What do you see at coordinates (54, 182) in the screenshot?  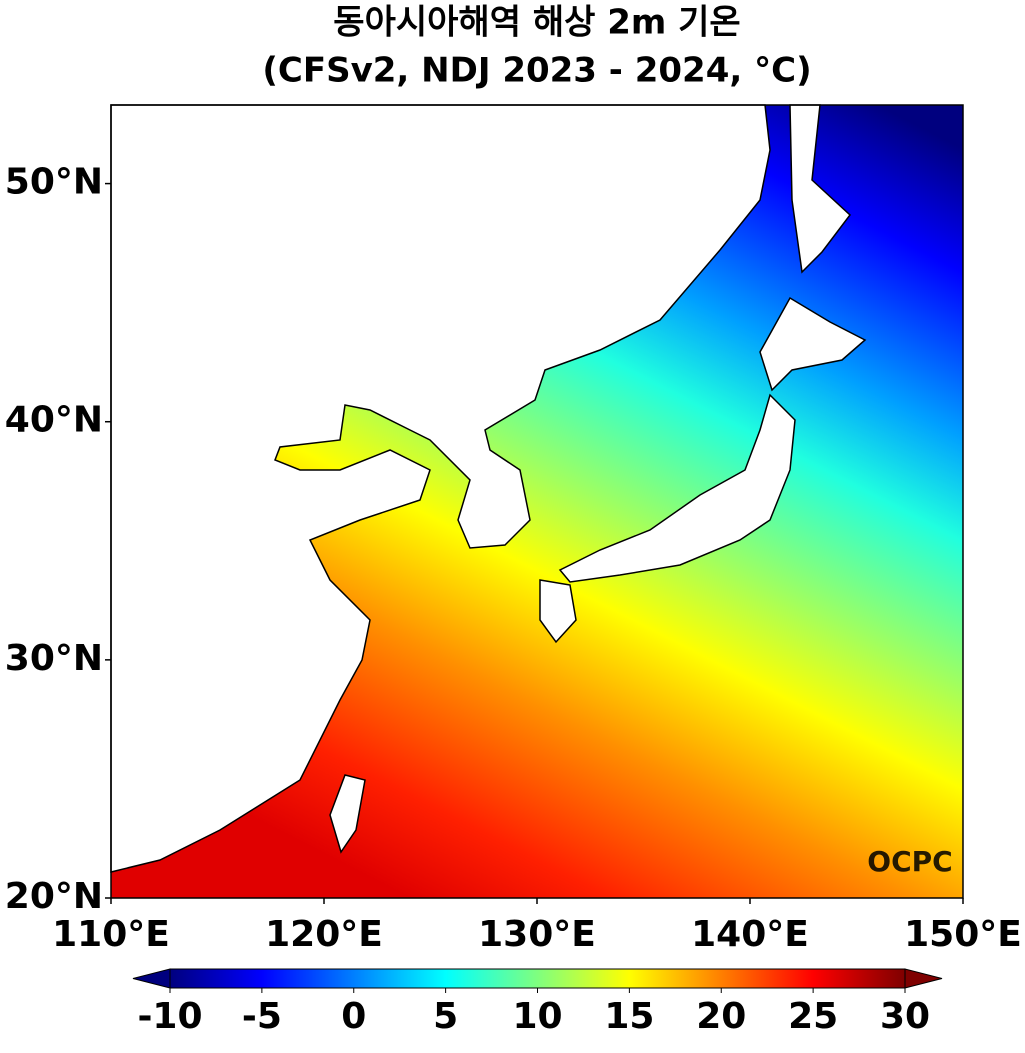 I see `y-tick-label: 50°N` at bounding box center [54, 182].